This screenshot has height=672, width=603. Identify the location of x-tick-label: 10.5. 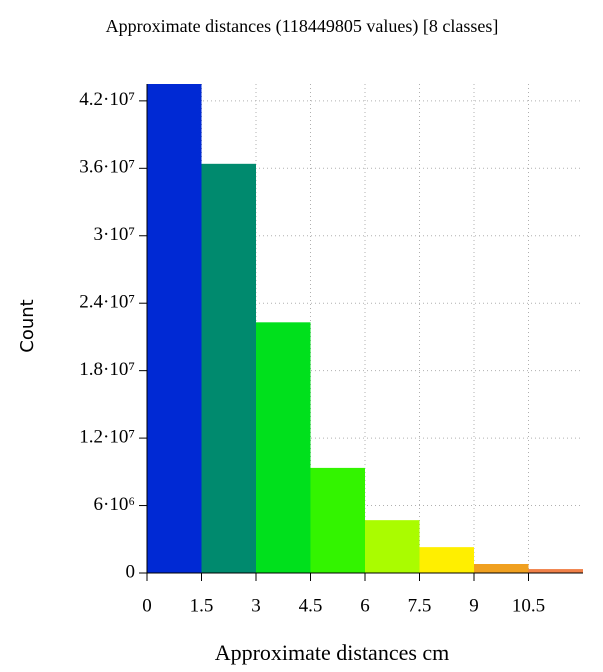
(528, 605).